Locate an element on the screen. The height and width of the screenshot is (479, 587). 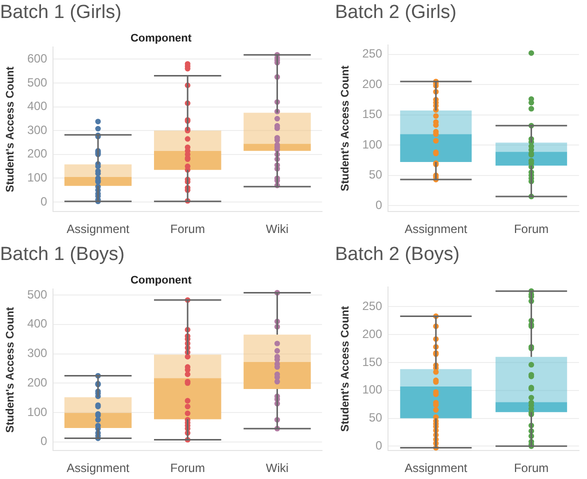
chart-title: Batch 1 (Boys) is located at coordinates (62, 255).